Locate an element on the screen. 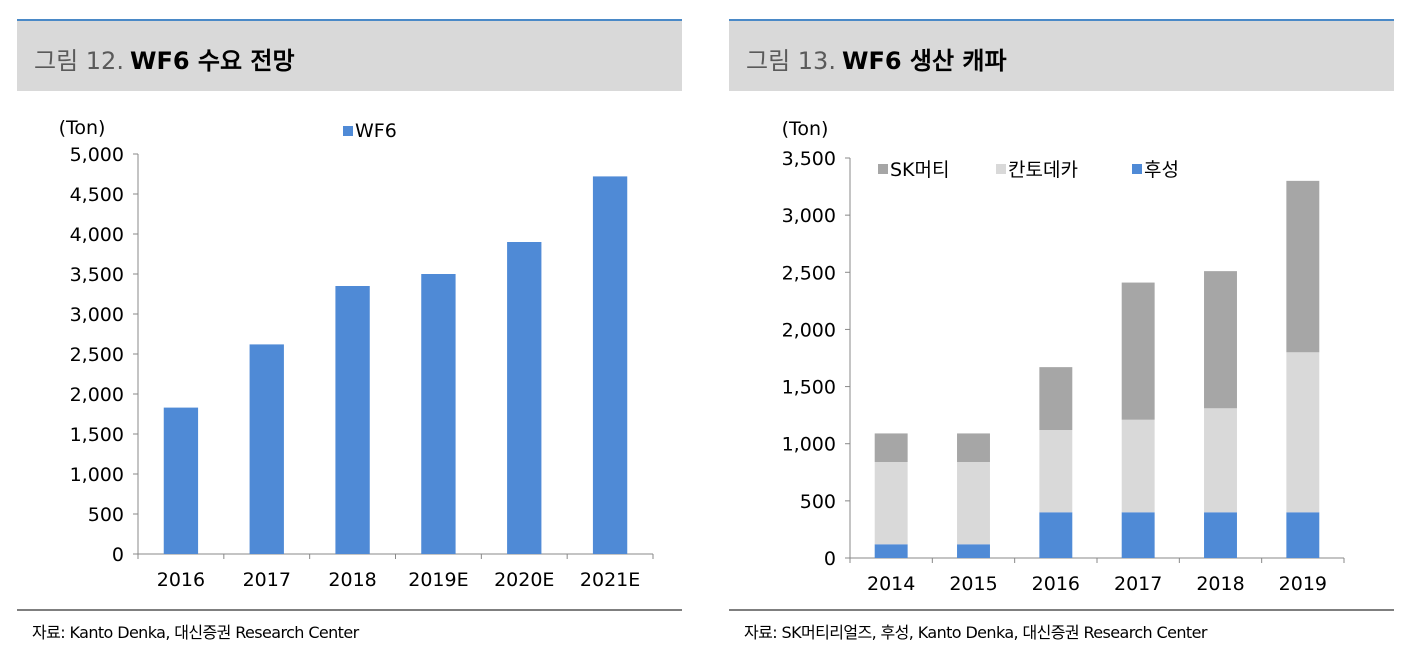 The image size is (1405, 666). x-tick-label: 2014 is located at coordinates (891, 584).